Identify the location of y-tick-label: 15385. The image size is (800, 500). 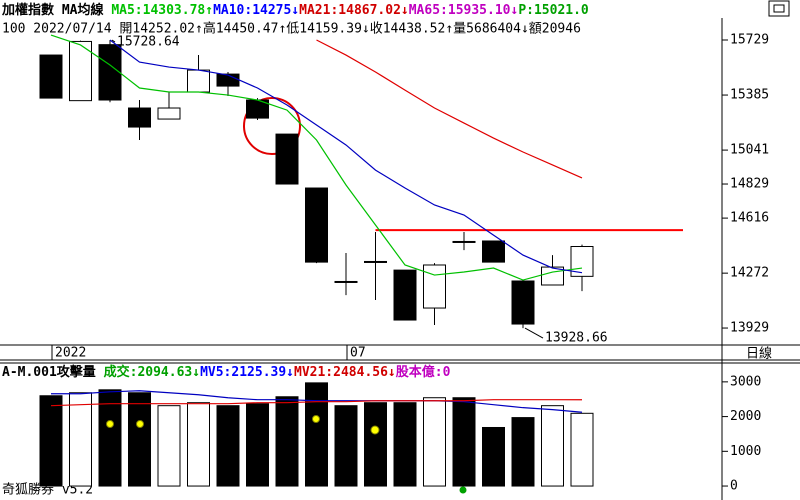
(749, 95).